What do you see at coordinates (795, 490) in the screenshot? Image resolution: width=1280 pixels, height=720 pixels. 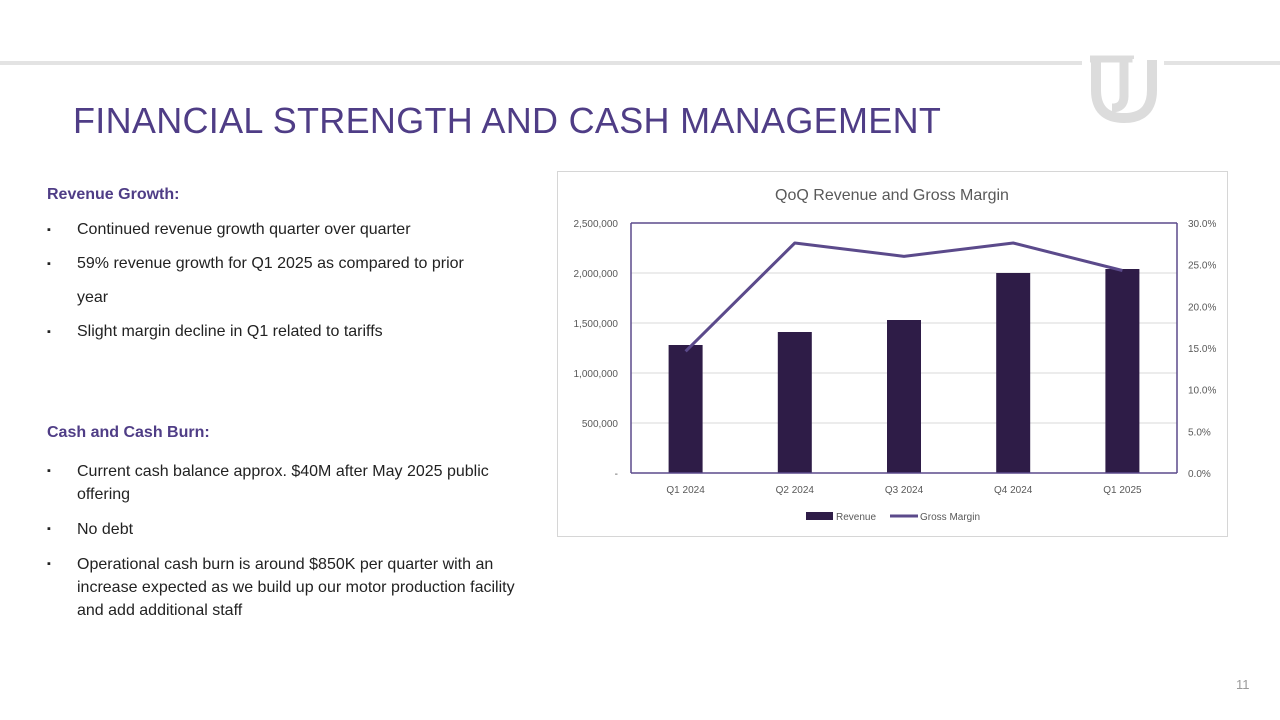 I see `x-tick-label: Q2 2024` at bounding box center [795, 490].